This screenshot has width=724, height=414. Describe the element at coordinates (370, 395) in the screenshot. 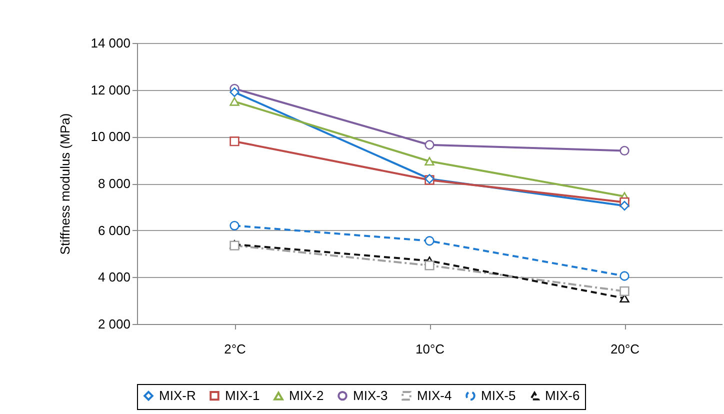

I see `legend-label: MIX-3` at that location.